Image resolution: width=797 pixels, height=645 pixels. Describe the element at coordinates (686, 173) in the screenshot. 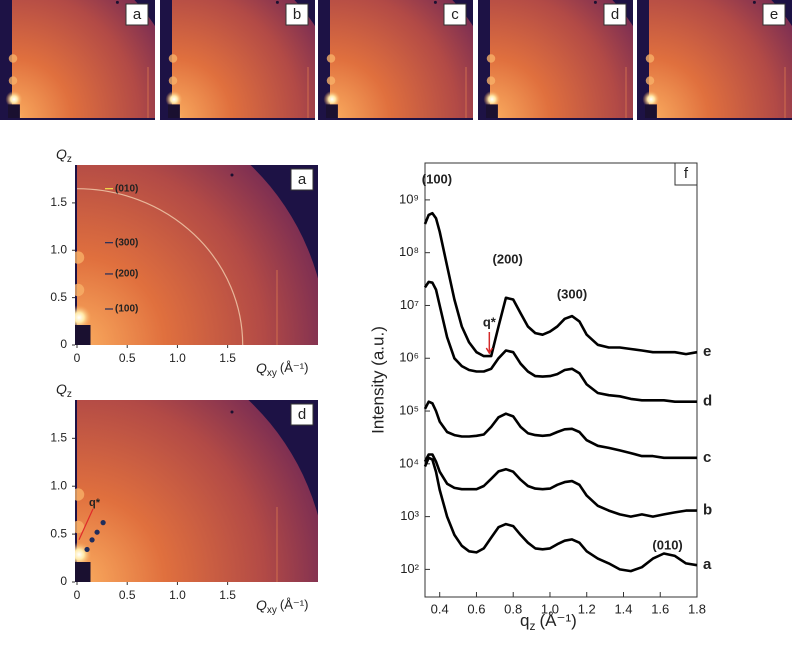

I see `chart-title: f` at that location.